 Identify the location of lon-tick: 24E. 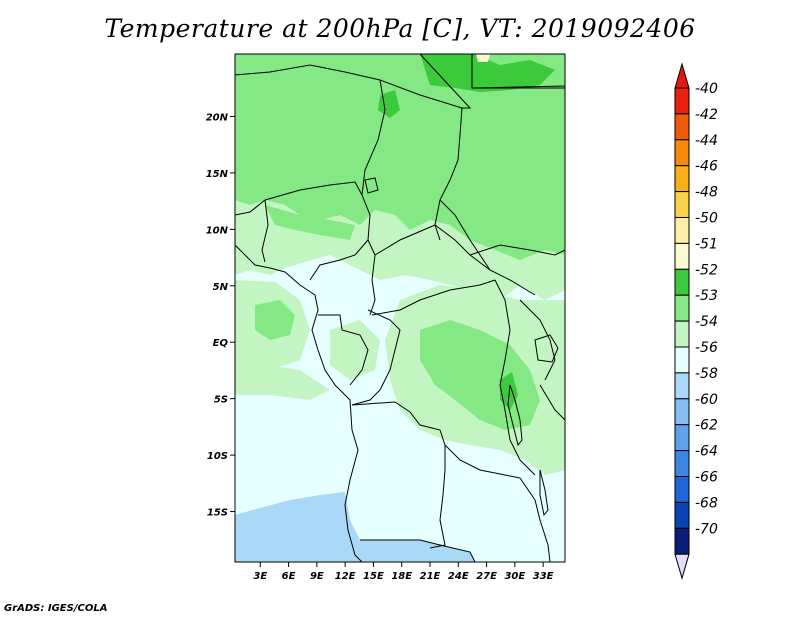
(458, 572).